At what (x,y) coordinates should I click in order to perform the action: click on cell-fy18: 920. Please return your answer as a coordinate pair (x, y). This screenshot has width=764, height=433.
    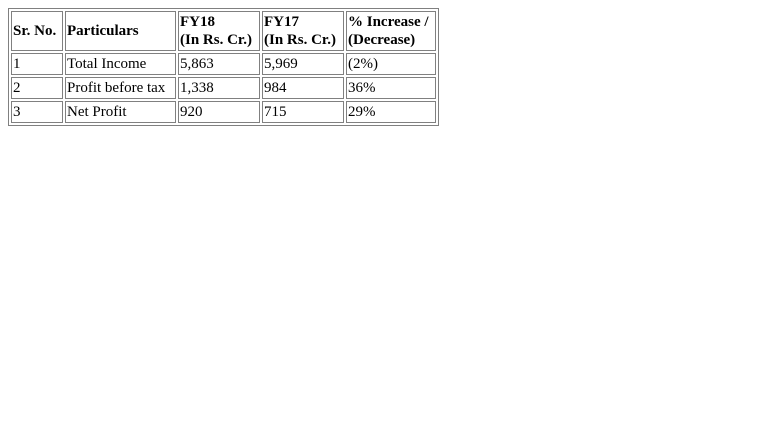
    Looking at the image, I should click on (219, 112).